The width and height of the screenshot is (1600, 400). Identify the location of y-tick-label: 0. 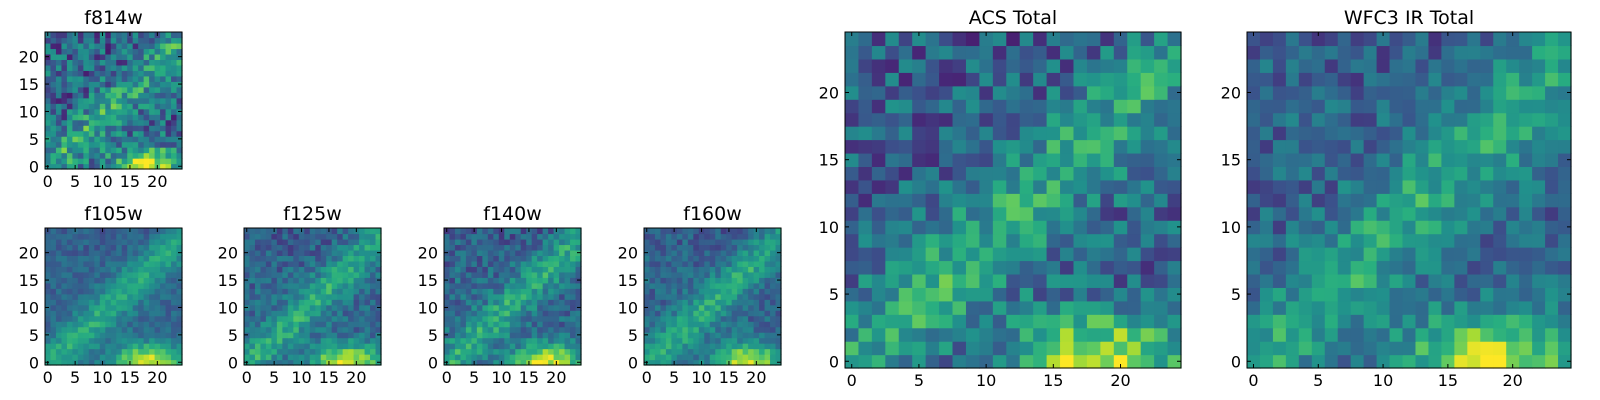
(34, 362).